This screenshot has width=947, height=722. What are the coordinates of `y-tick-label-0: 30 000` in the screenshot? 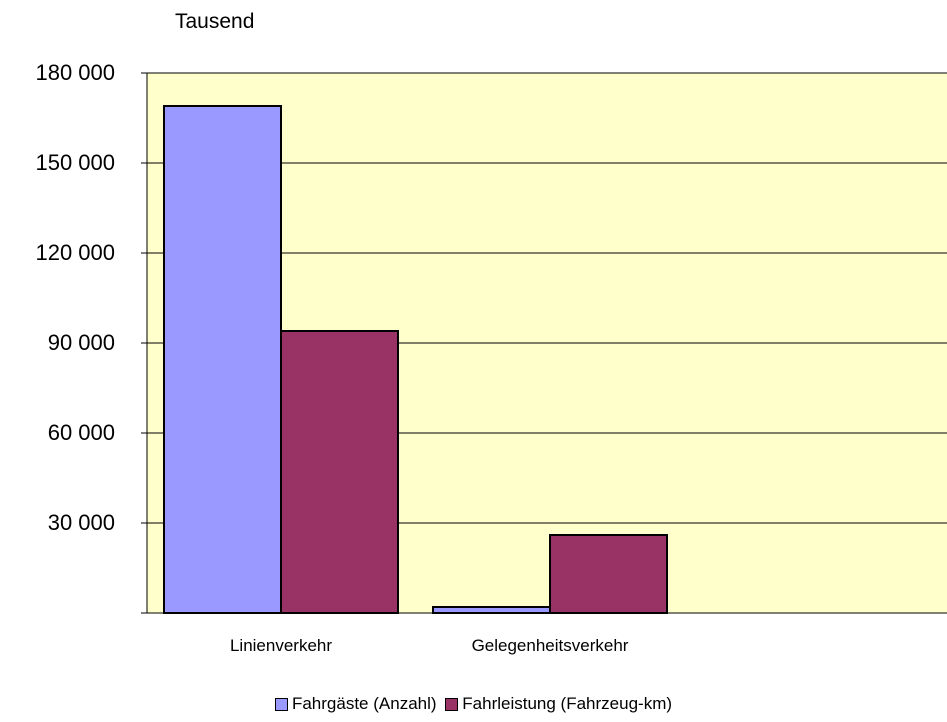 It's located at (81, 522).